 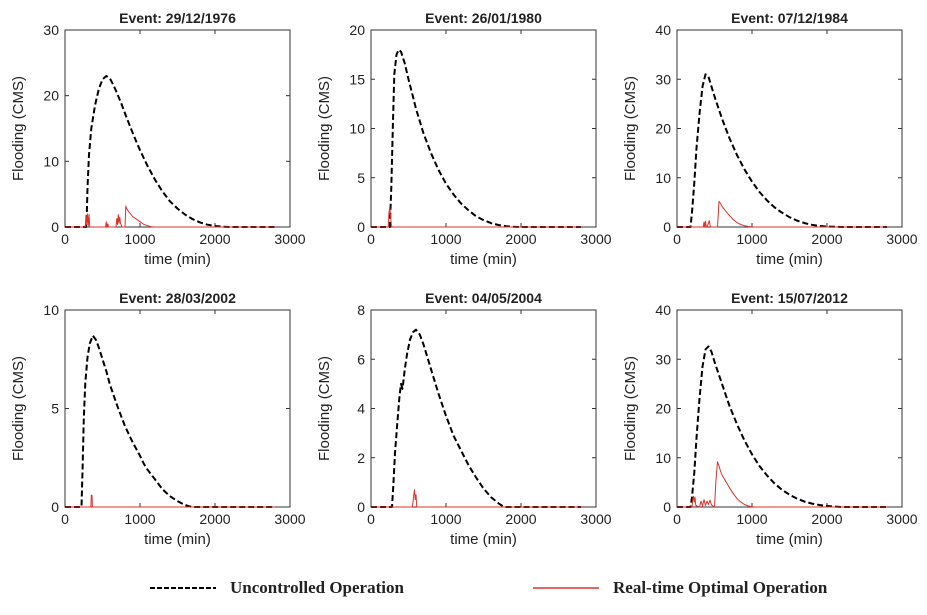 What do you see at coordinates (483, 298) in the screenshot?
I see `subplot-title: Event: 04/05/2004` at bounding box center [483, 298].